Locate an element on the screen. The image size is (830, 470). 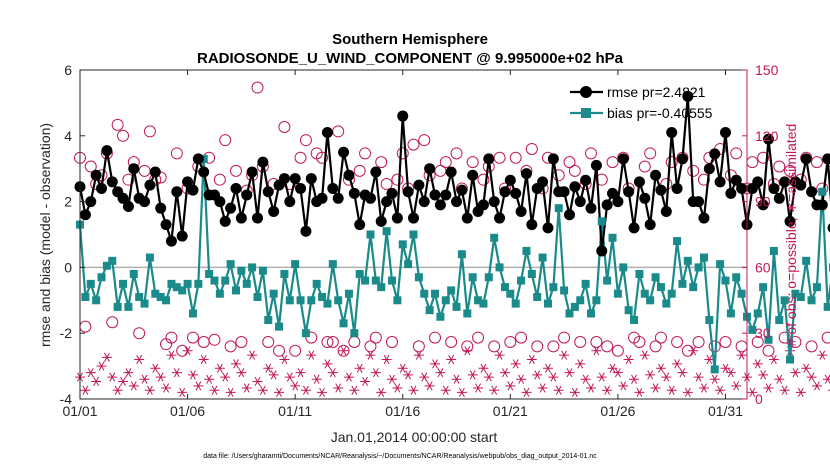
x-tick-label: 01/16 is located at coordinates (402, 411).